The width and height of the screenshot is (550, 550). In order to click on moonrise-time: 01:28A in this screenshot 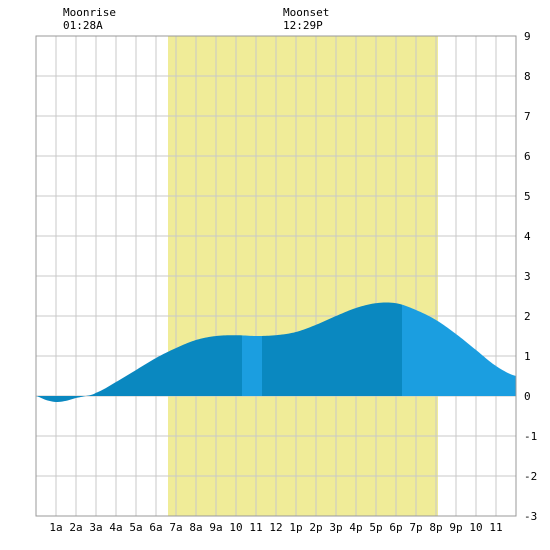, I will do `click(83, 25)`.